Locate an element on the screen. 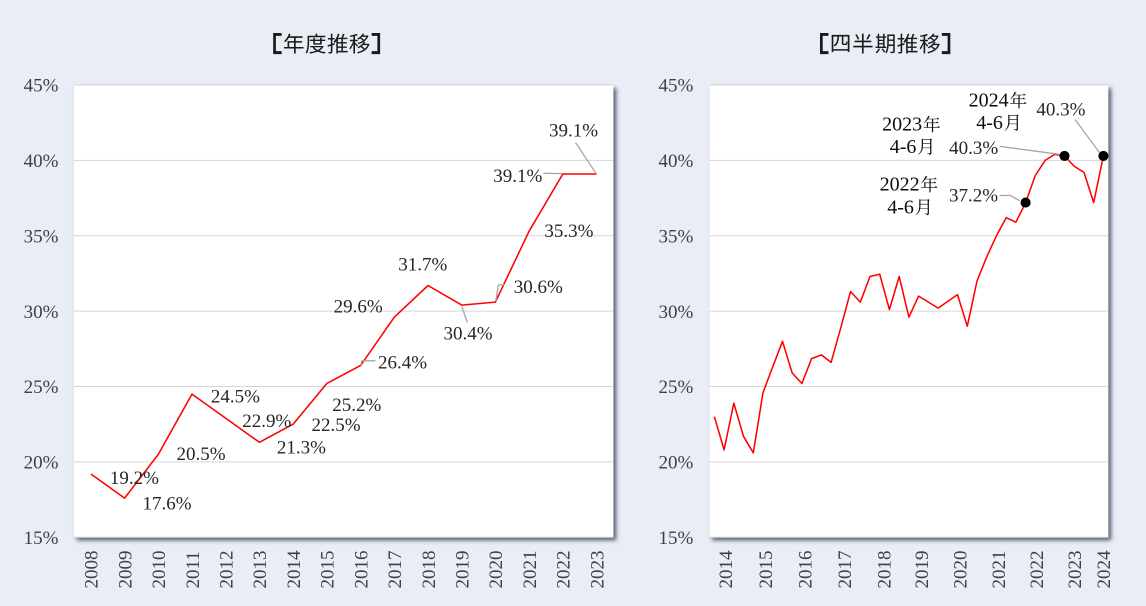 This screenshot has height=606, width=1146. svg-text: 2011 is located at coordinates (193, 569).